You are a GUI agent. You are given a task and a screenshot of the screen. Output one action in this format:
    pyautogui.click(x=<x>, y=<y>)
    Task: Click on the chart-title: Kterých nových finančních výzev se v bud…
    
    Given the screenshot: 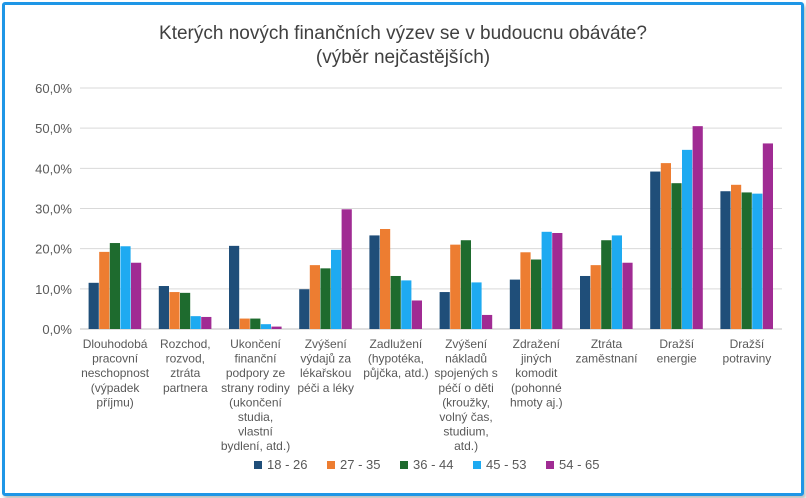 What is the action you would take?
    pyautogui.click(x=403, y=33)
    